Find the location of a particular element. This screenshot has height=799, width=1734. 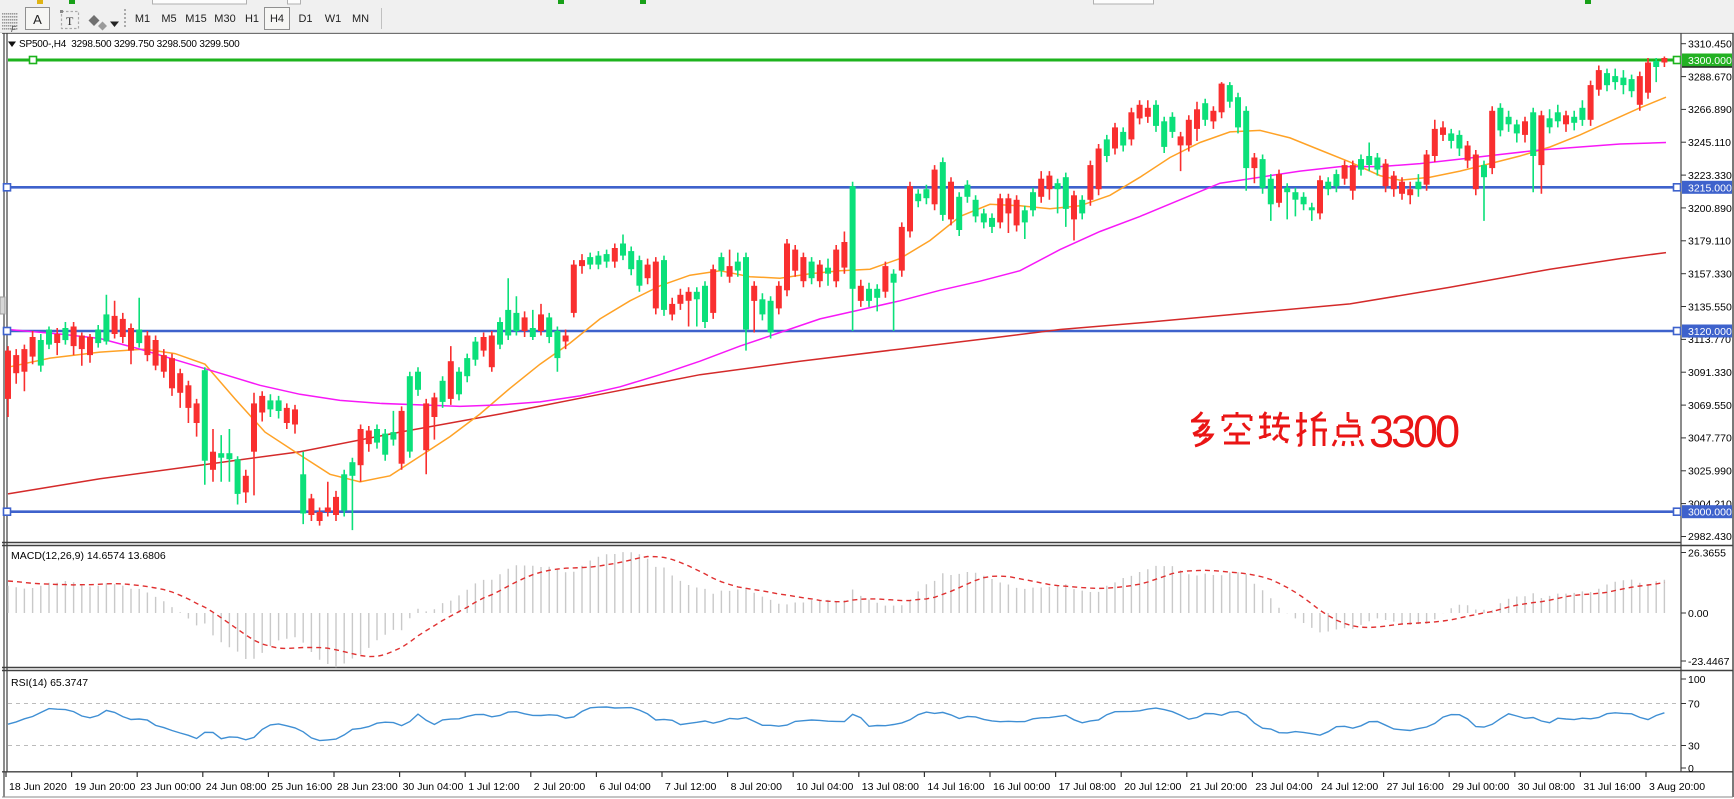

svg-text: T is located at coordinates (70, 21).